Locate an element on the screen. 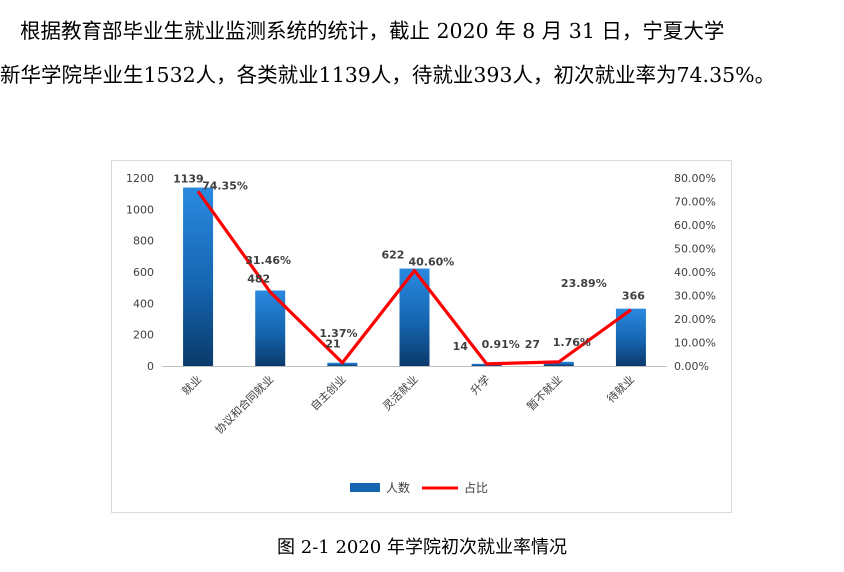 This screenshot has height=572, width=844. x-category-label-6: 待就业 is located at coordinates (620, 388).